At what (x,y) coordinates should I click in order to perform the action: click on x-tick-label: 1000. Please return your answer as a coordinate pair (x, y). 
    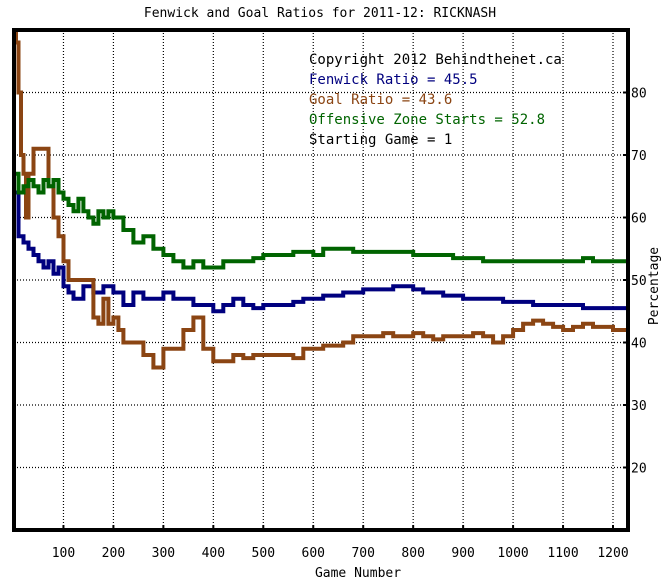
    Looking at the image, I should click on (512, 553).